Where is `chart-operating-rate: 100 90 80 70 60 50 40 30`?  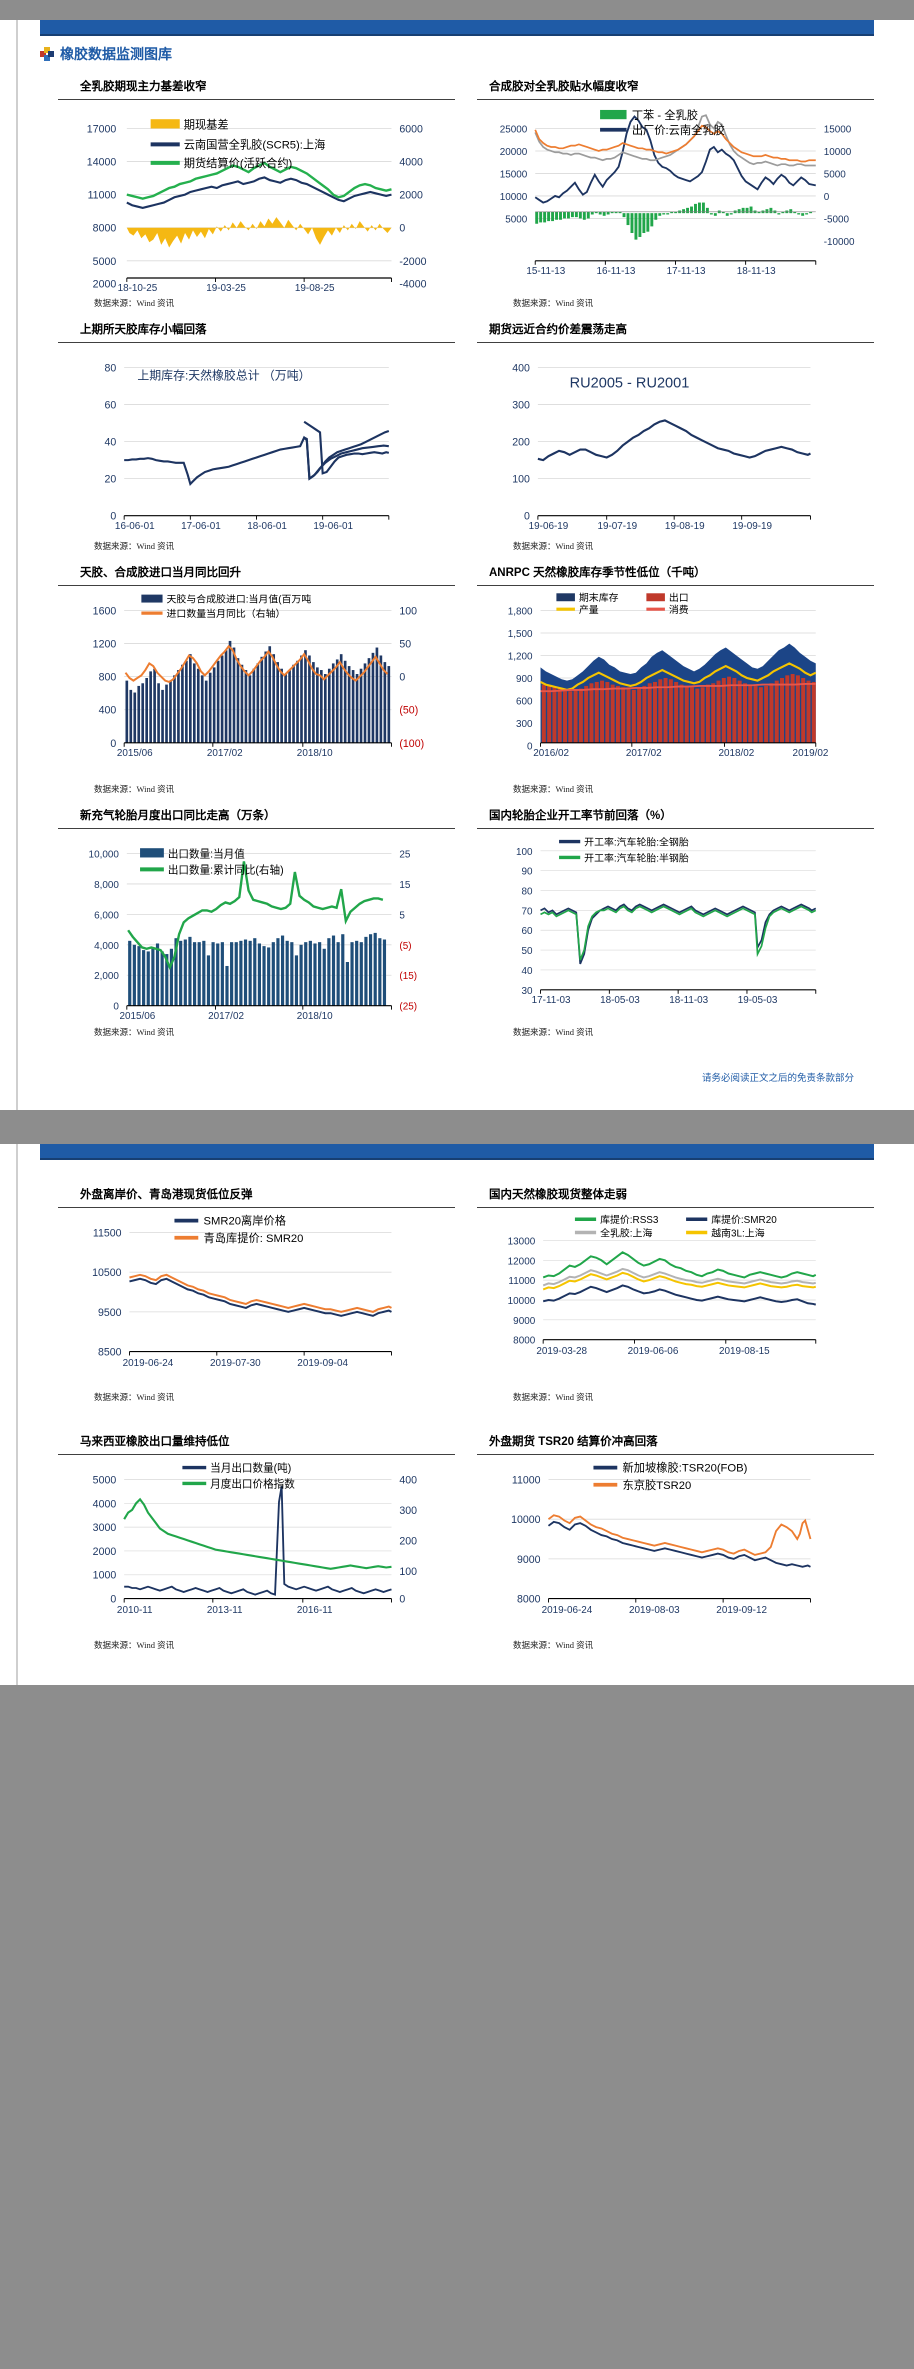 chart-operating-rate: 100 90 80 70 60 50 40 30 is located at coordinates (675, 927).